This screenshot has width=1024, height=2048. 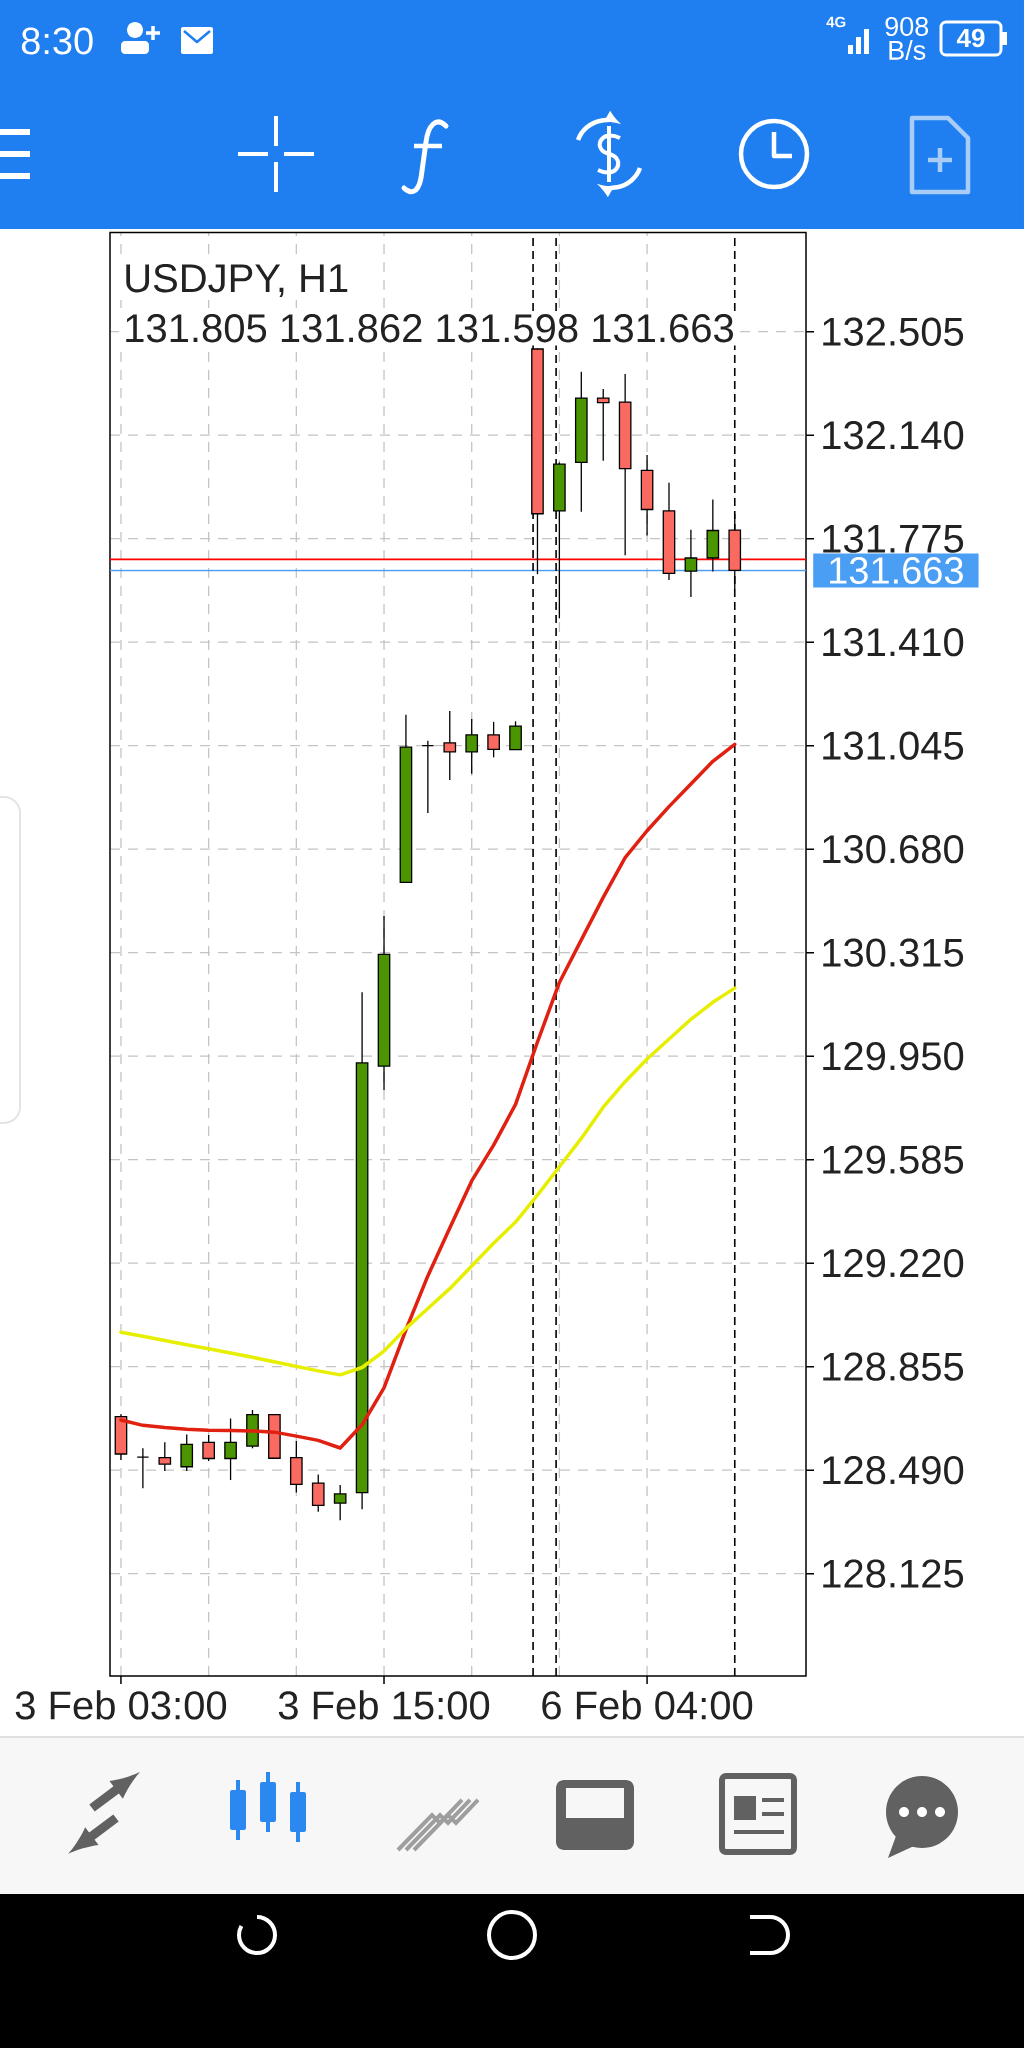 I want to click on text: 49, so click(x=970, y=38).